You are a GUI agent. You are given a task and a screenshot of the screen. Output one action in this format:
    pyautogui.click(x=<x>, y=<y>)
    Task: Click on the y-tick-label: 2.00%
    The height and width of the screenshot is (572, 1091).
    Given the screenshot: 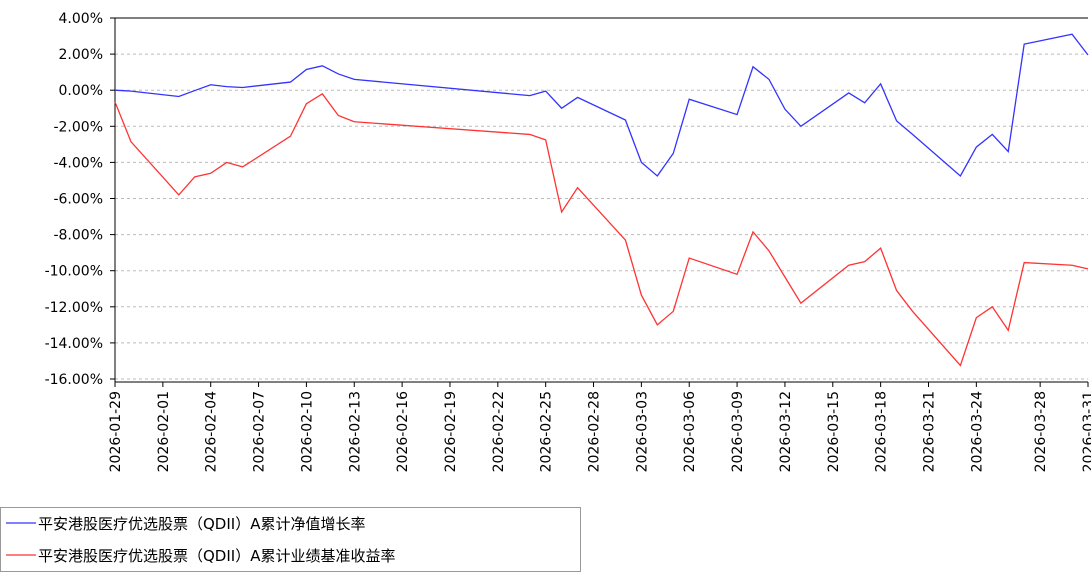 What is the action you would take?
    pyautogui.click(x=81, y=55)
    